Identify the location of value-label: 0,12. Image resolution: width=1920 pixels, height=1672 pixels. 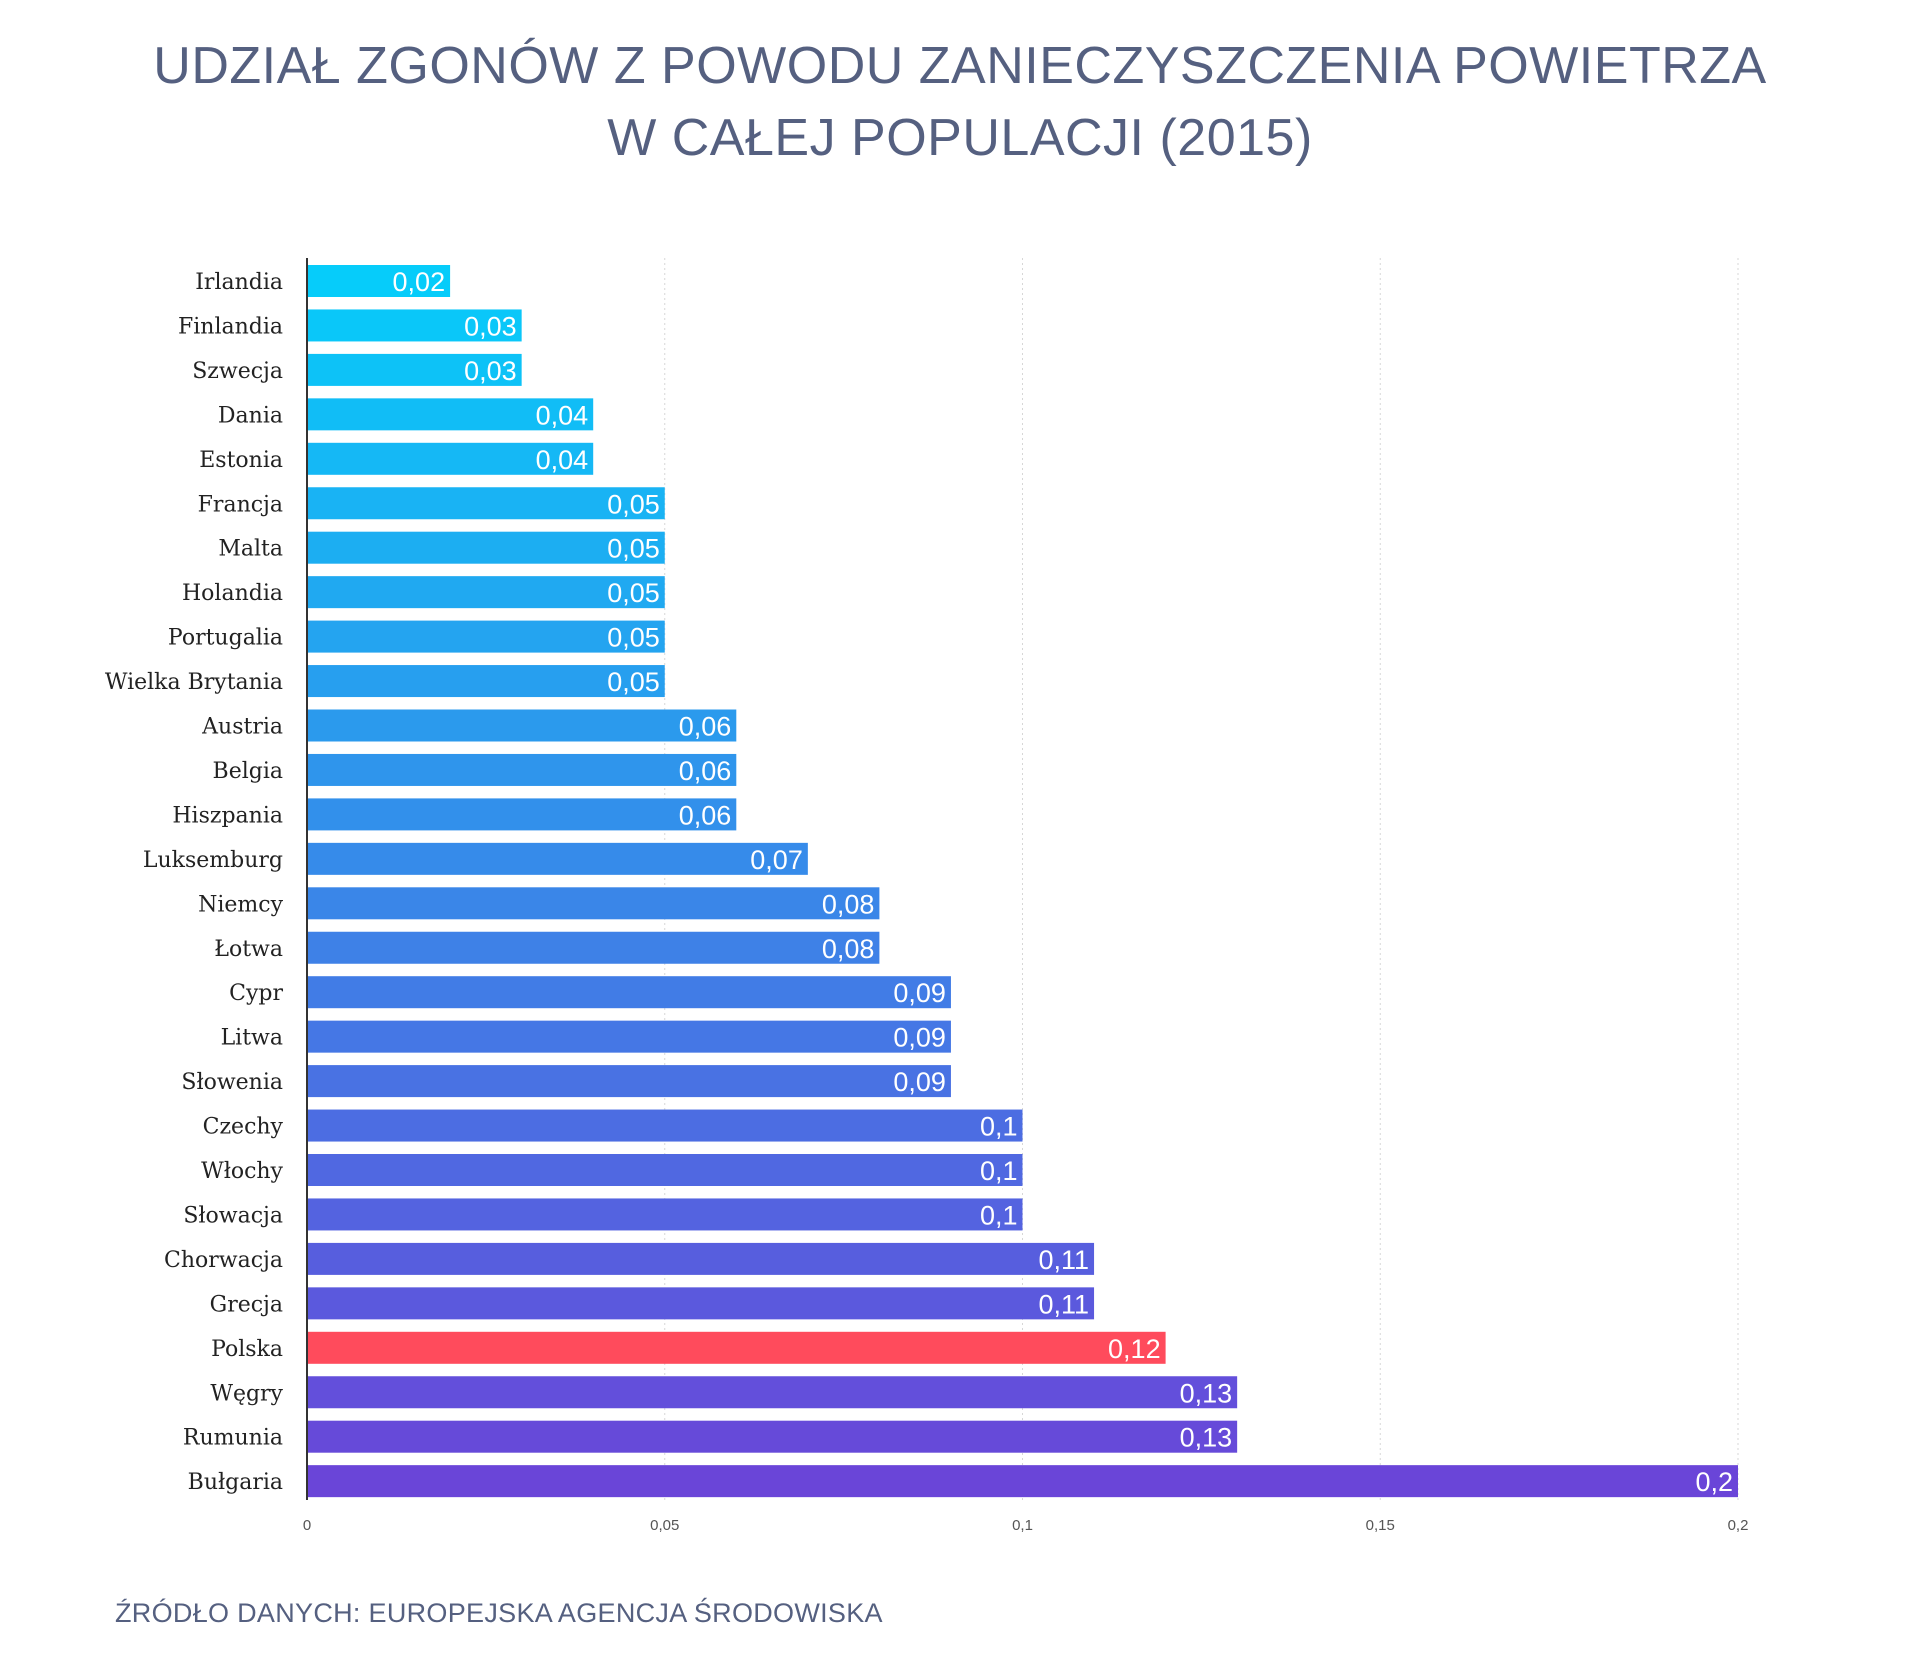
(1134, 1349).